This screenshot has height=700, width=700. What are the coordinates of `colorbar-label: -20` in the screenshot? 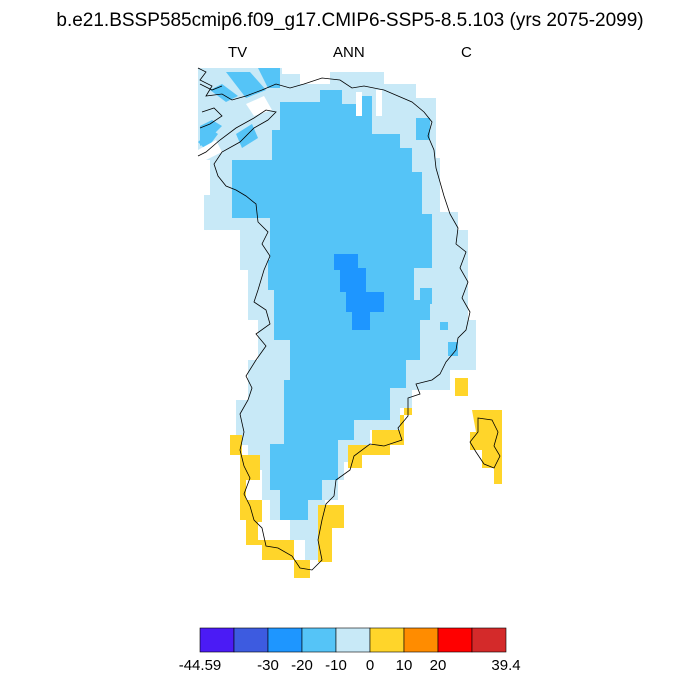 It's located at (302, 665).